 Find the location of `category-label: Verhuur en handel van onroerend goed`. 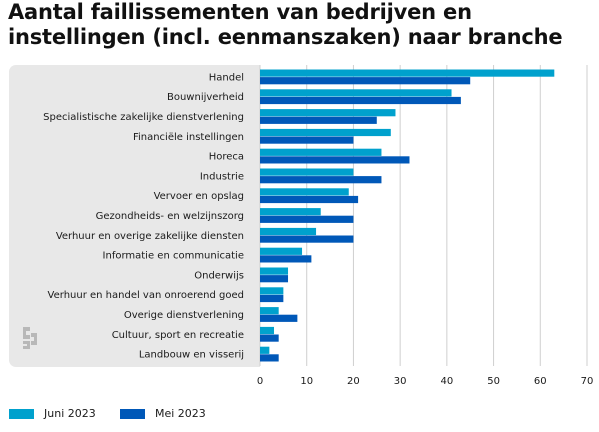

category-label: Verhuur en handel van onroerend goed is located at coordinates (146, 295).